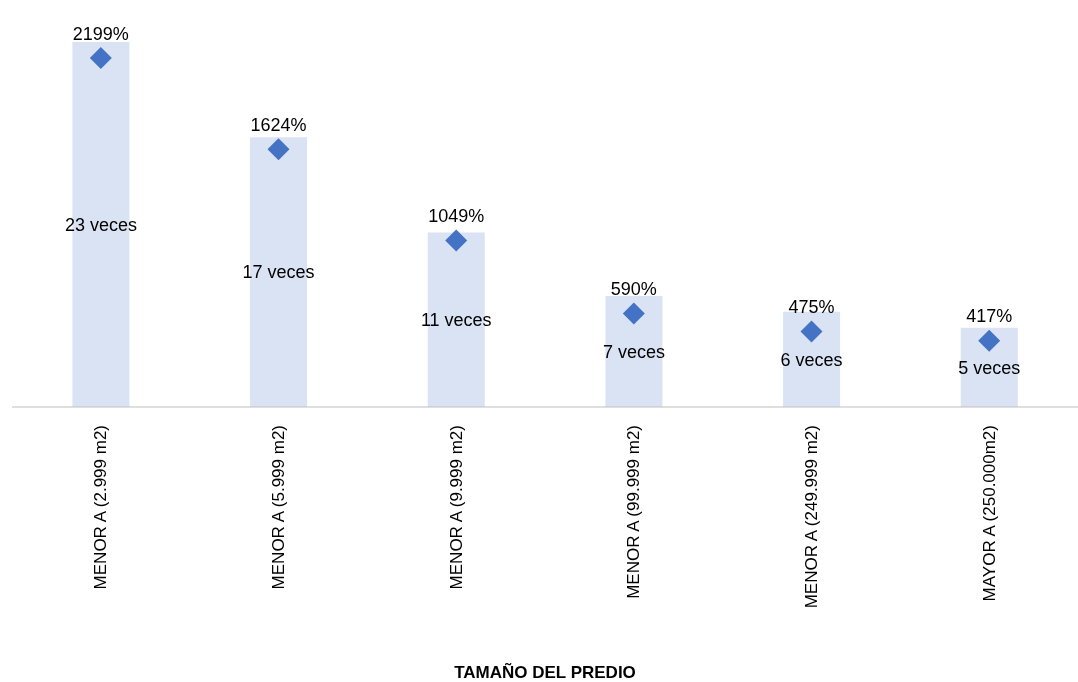 Image resolution: width=1078 pixels, height=682 pixels. Describe the element at coordinates (278, 507) in the screenshot. I see `x-tick-label: MENOR A (5.999 m2)` at that location.